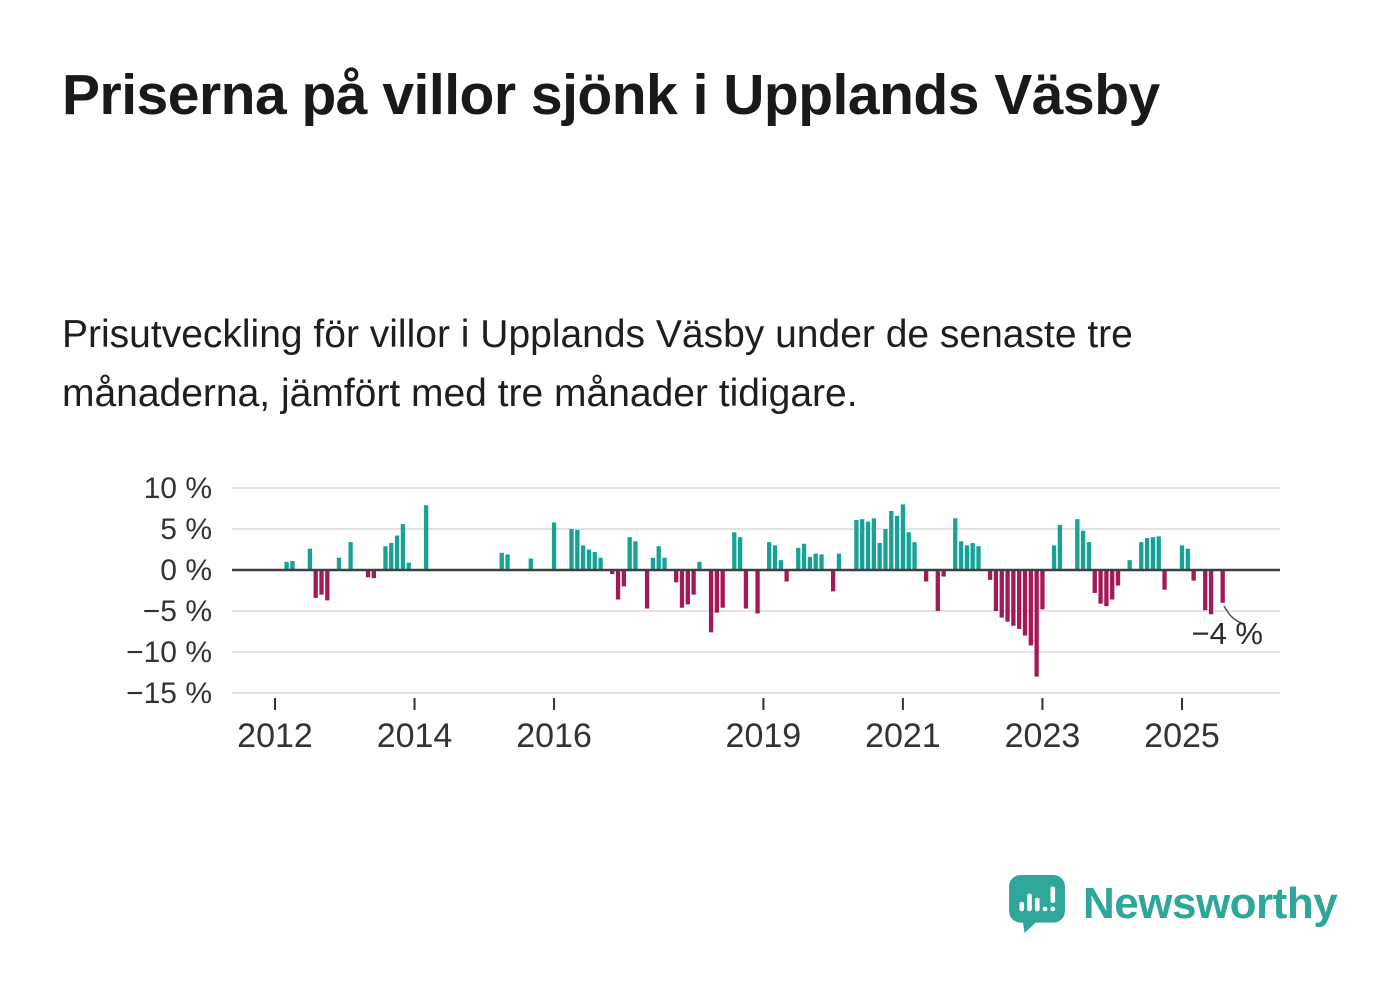 Image resolution: width=1382 pixels, height=999 pixels. What do you see at coordinates (1182, 736) in the screenshot?
I see `x-axis-label: 2025` at bounding box center [1182, 736].